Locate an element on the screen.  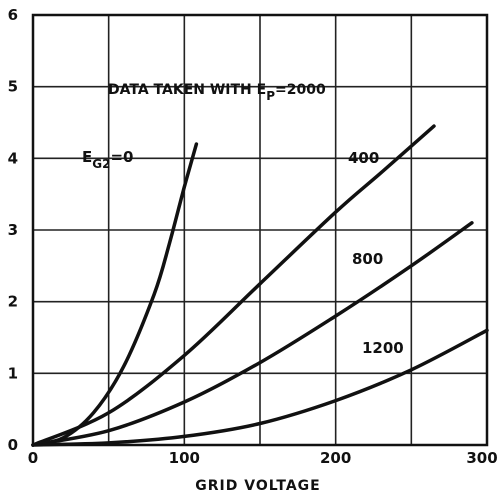
y-tick-label: 0 is located at coordinates (13, 445).